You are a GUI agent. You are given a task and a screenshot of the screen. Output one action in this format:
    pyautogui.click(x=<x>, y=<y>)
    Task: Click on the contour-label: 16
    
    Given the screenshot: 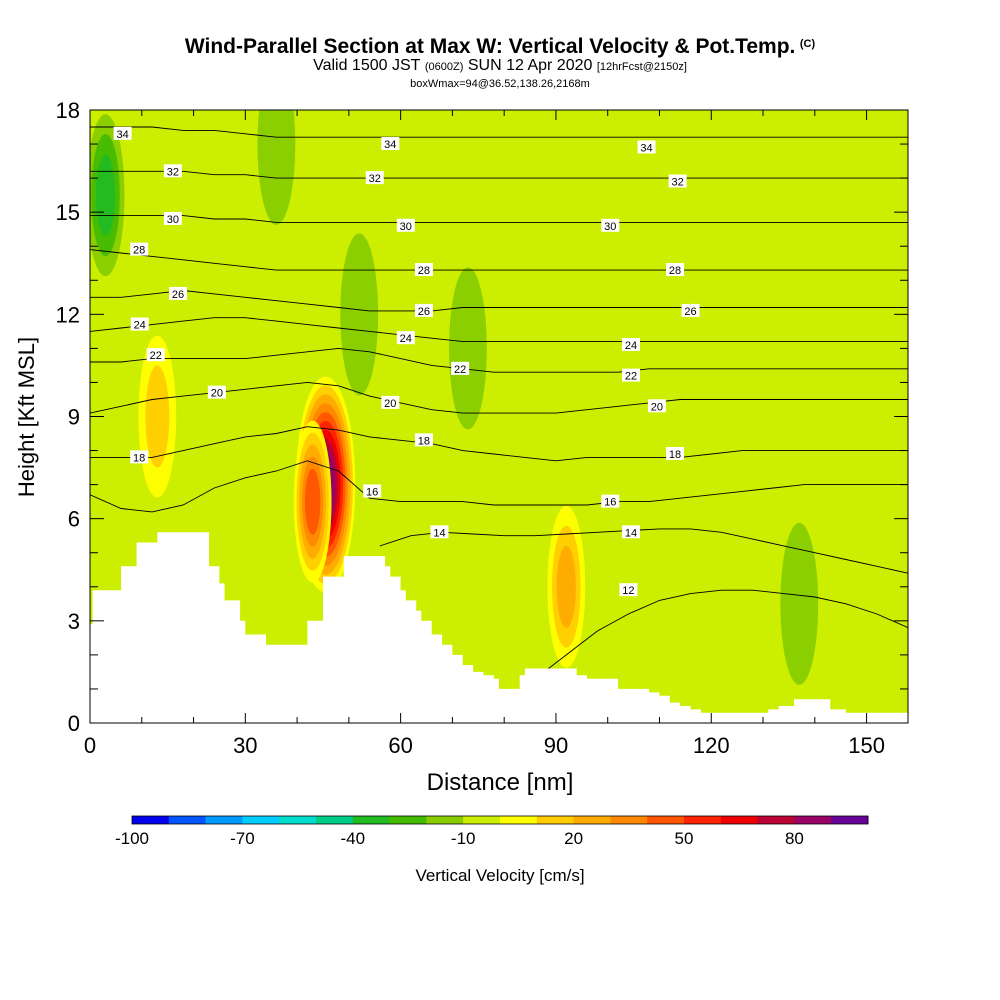 What is the action you would take?
    pyautogui.click(x=372, y=491)
    